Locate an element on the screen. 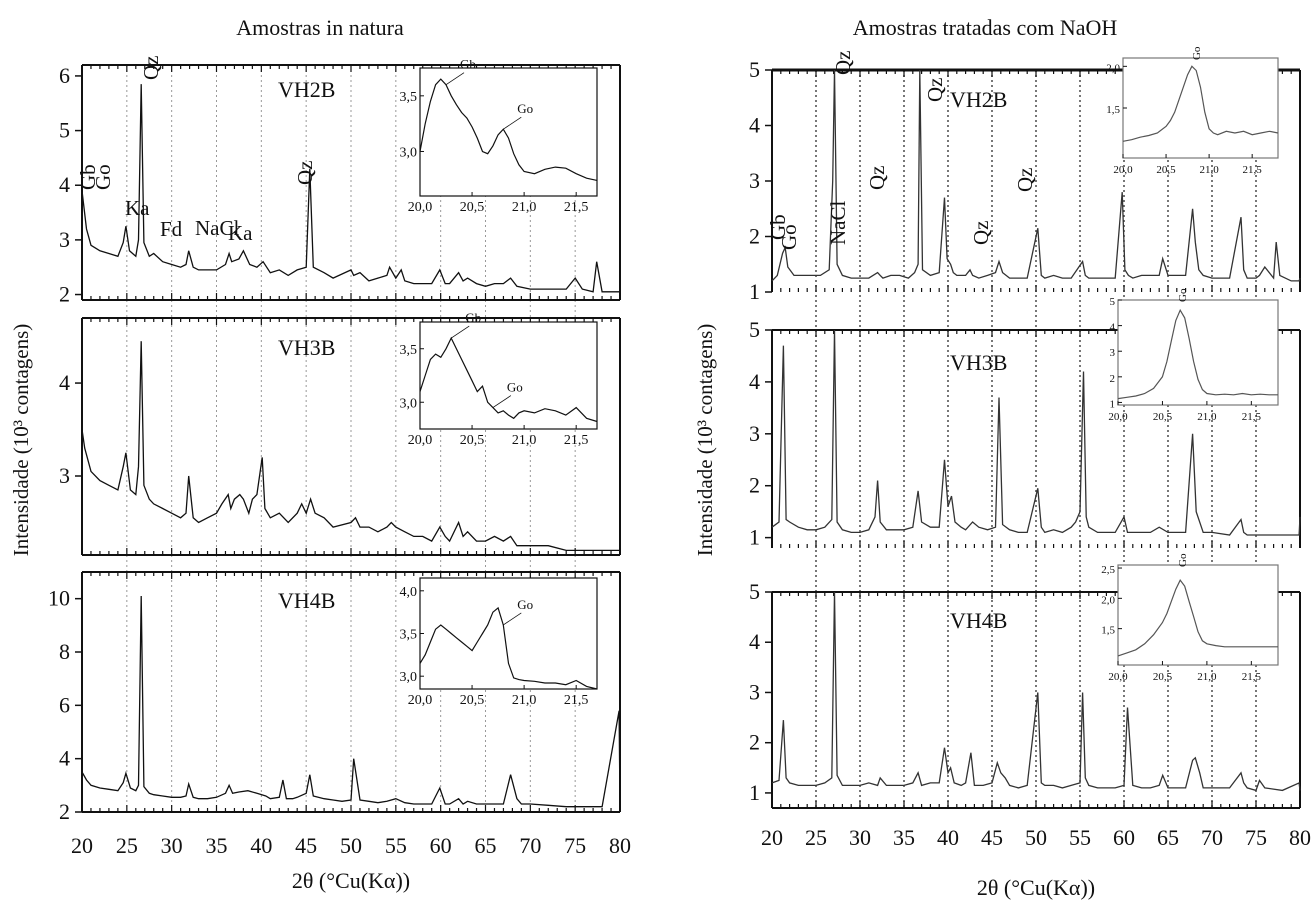  inset-y-tick-label: 2 is located at coordinates (1113, 379).